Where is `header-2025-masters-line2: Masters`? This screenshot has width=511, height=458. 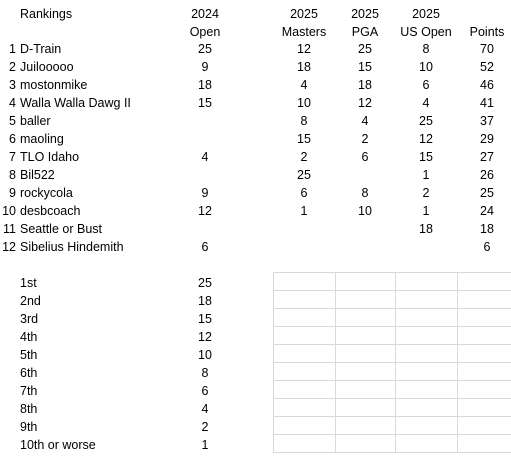 header-2025-masters-line2: Masters is located at coordinates (304, 32).